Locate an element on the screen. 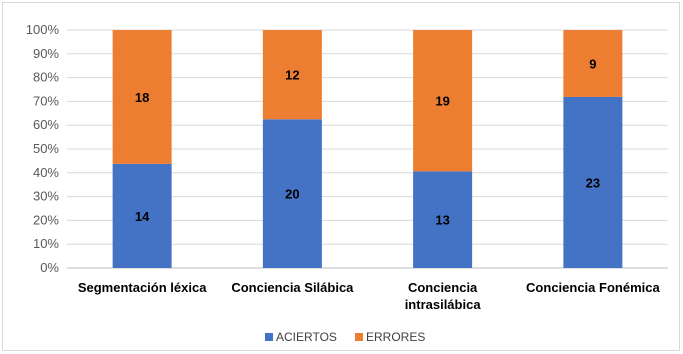  data-label: 9 is located at coordinates (592, 63).